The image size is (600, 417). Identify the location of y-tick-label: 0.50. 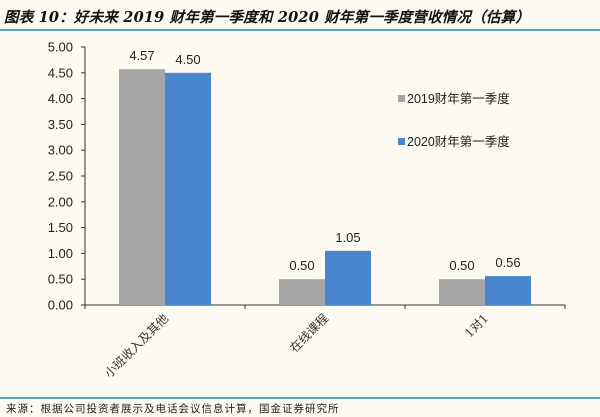
(60, 279).